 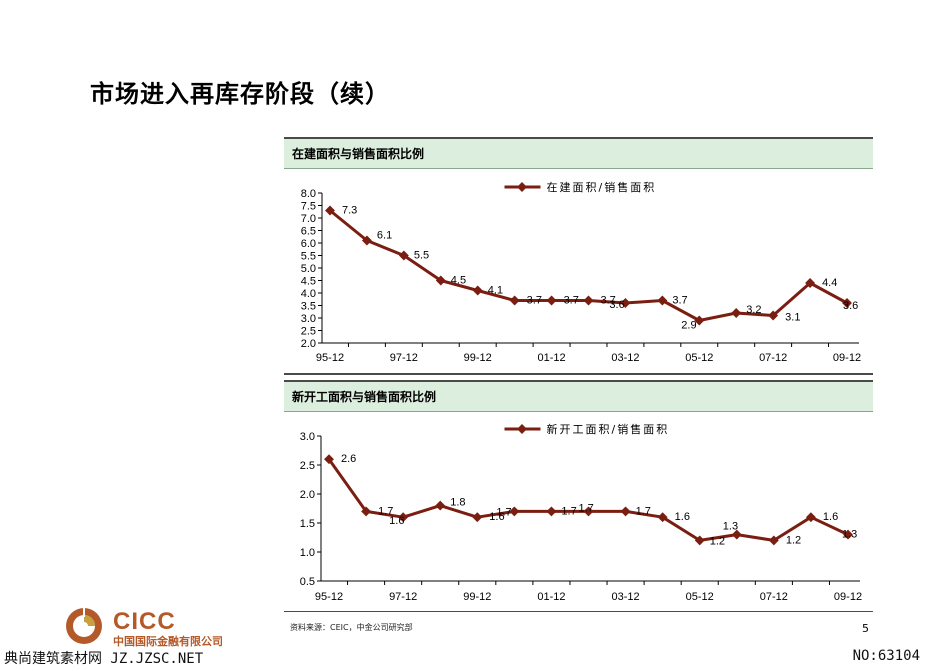 What do you see at coordinates (616, 305) in the screenshot?
I see `data-label: 3.6` at bounding box center [616, 305].